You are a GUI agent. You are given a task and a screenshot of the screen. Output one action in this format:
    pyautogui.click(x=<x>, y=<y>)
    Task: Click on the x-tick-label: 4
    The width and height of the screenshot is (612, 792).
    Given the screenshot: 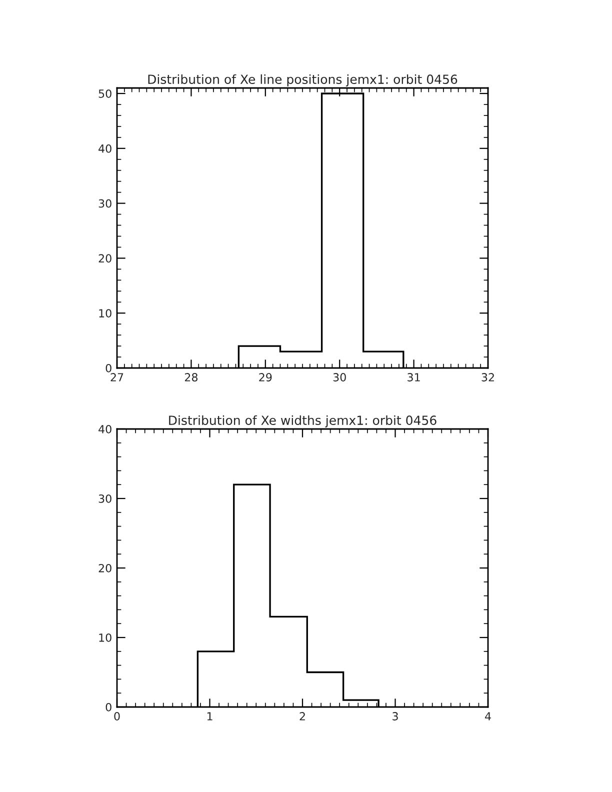 What is the action you would take?
    pyautogui.click(x=488, y=716)
    